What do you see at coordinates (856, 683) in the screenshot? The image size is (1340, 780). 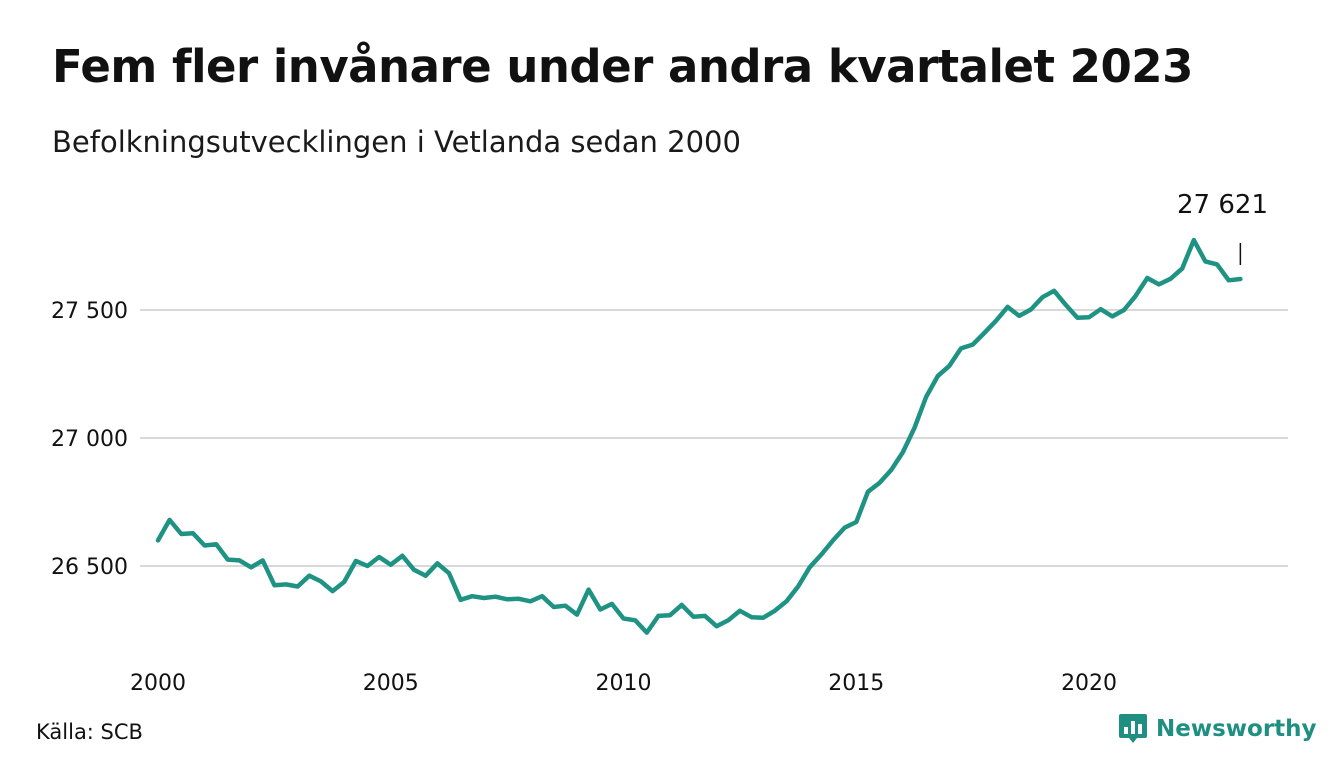 I see `x-tick-label: 2015` at bounding box center [856, 683].